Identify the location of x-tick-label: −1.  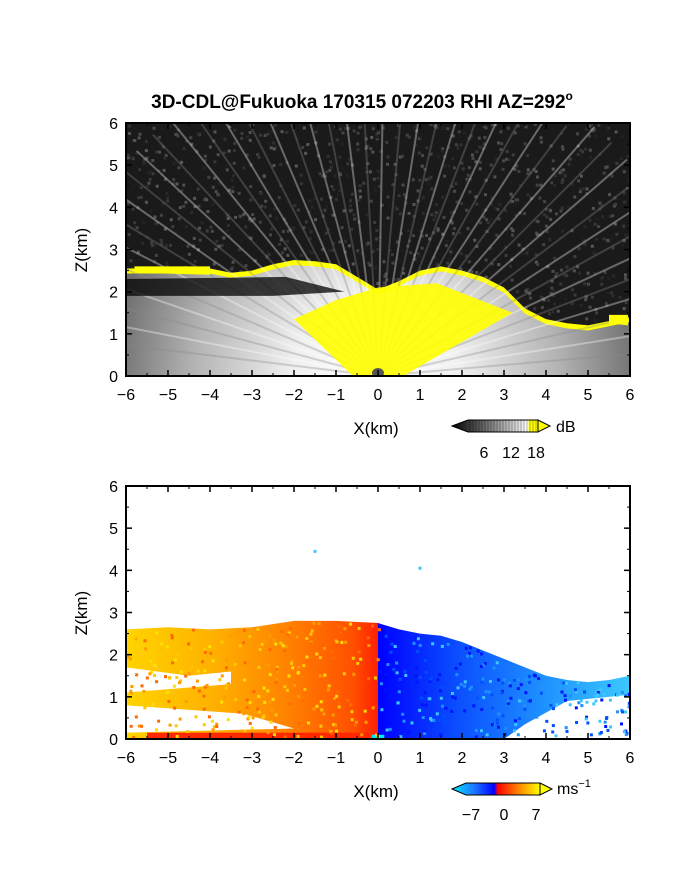
(336, 758).